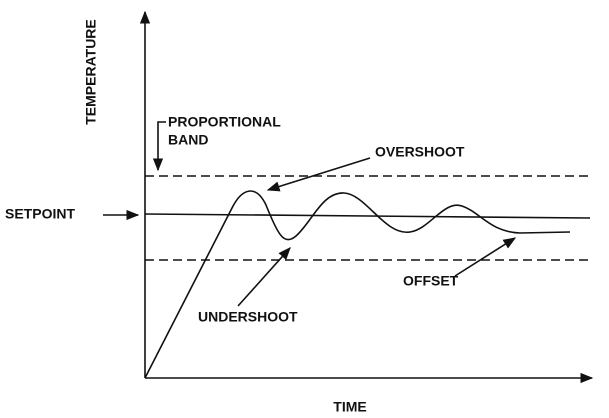 The width and height of the screenshot is (609, 418). I want to click on undershoot-arrow, so click(264, 277).